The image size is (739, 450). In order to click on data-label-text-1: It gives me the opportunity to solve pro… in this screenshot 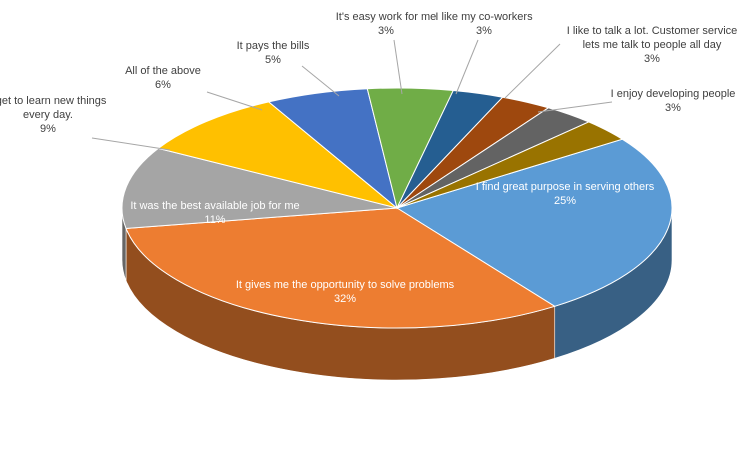, I will do `click(345, 285)`.